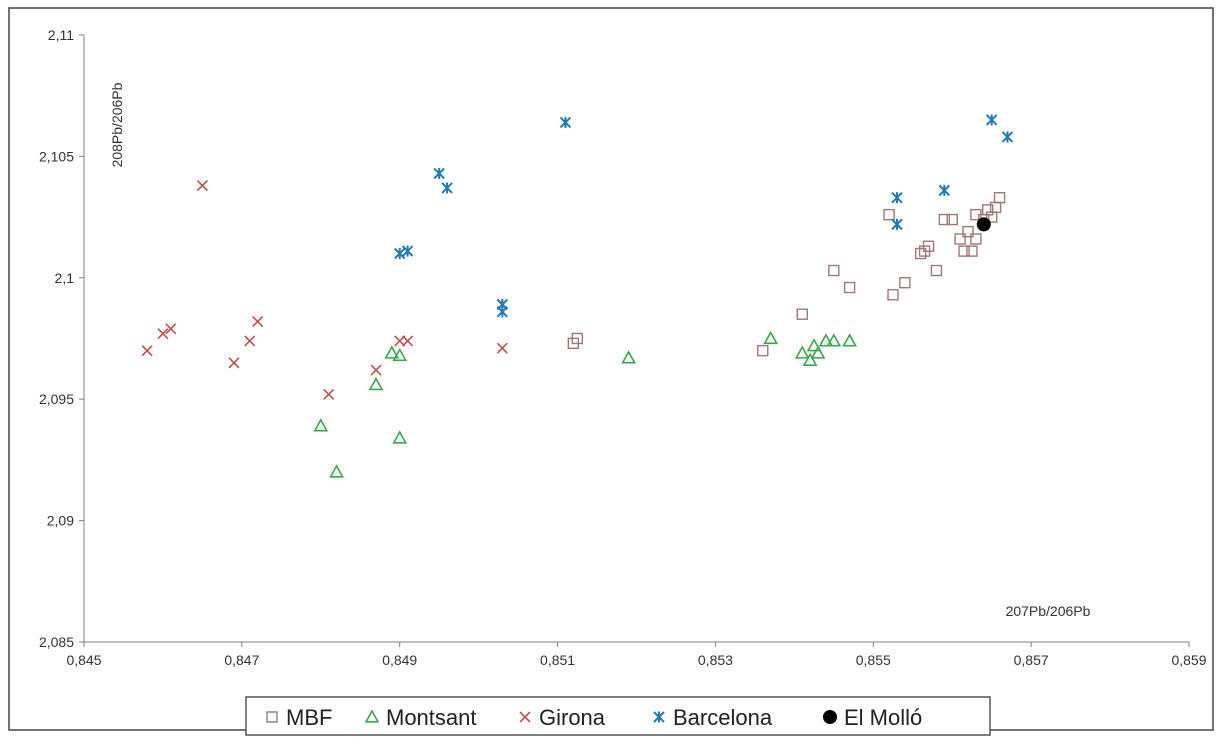 This screenshot has width=1222, height=737. Describe the element at coordinates (786, 274) in the screenshot. I see `series-mbf` at that location.